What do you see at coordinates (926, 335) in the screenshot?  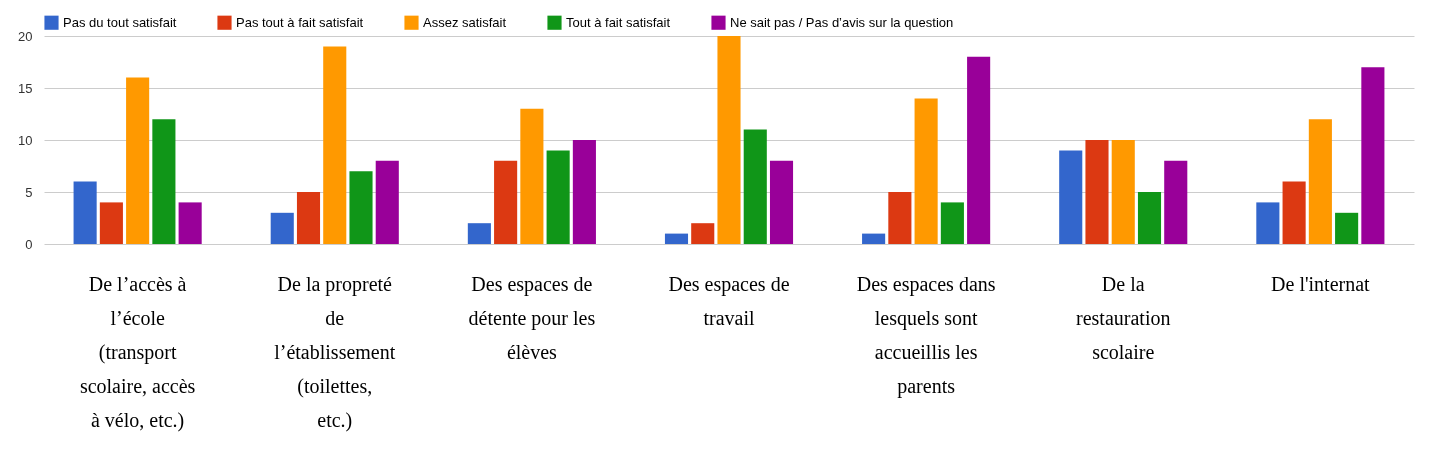 I see `x-tick-label: Des espaces dans lesquels sont accueillis les parents` at bounding box center [926, 335].